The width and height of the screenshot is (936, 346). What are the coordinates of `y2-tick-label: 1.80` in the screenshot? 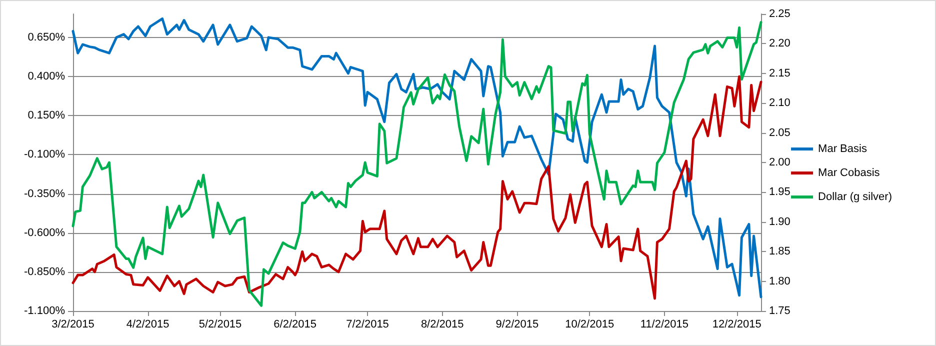 It's located at (779, 281).